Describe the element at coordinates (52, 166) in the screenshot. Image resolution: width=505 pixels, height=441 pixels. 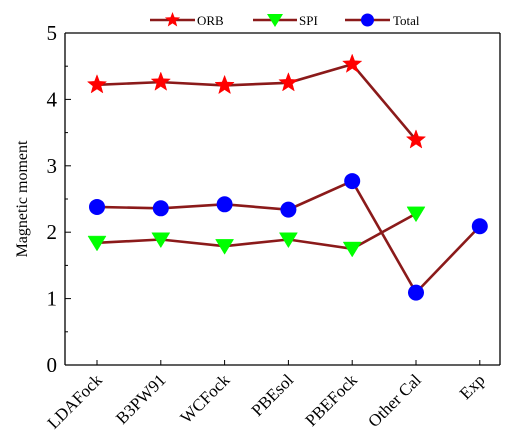
I see `y-tick-label: 3` at that location.